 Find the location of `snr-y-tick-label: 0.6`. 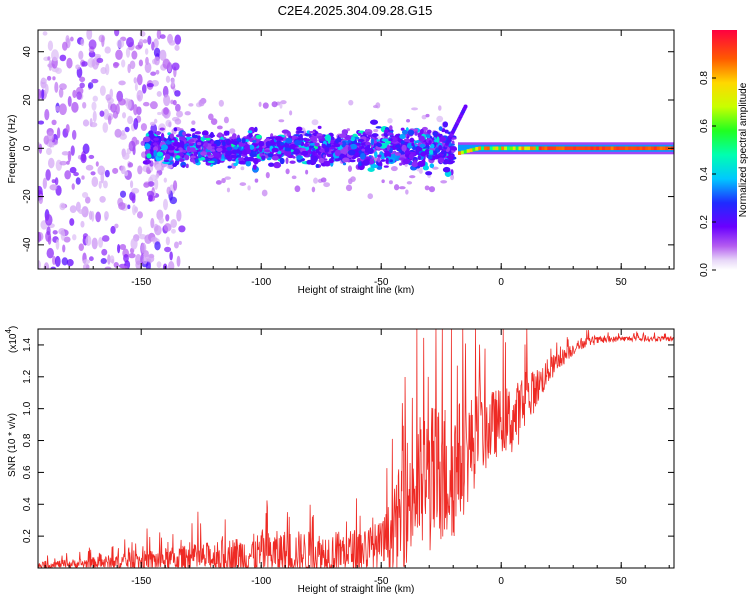

snr-y-tick-label: 0.6 is located at coordinates (27, 472).